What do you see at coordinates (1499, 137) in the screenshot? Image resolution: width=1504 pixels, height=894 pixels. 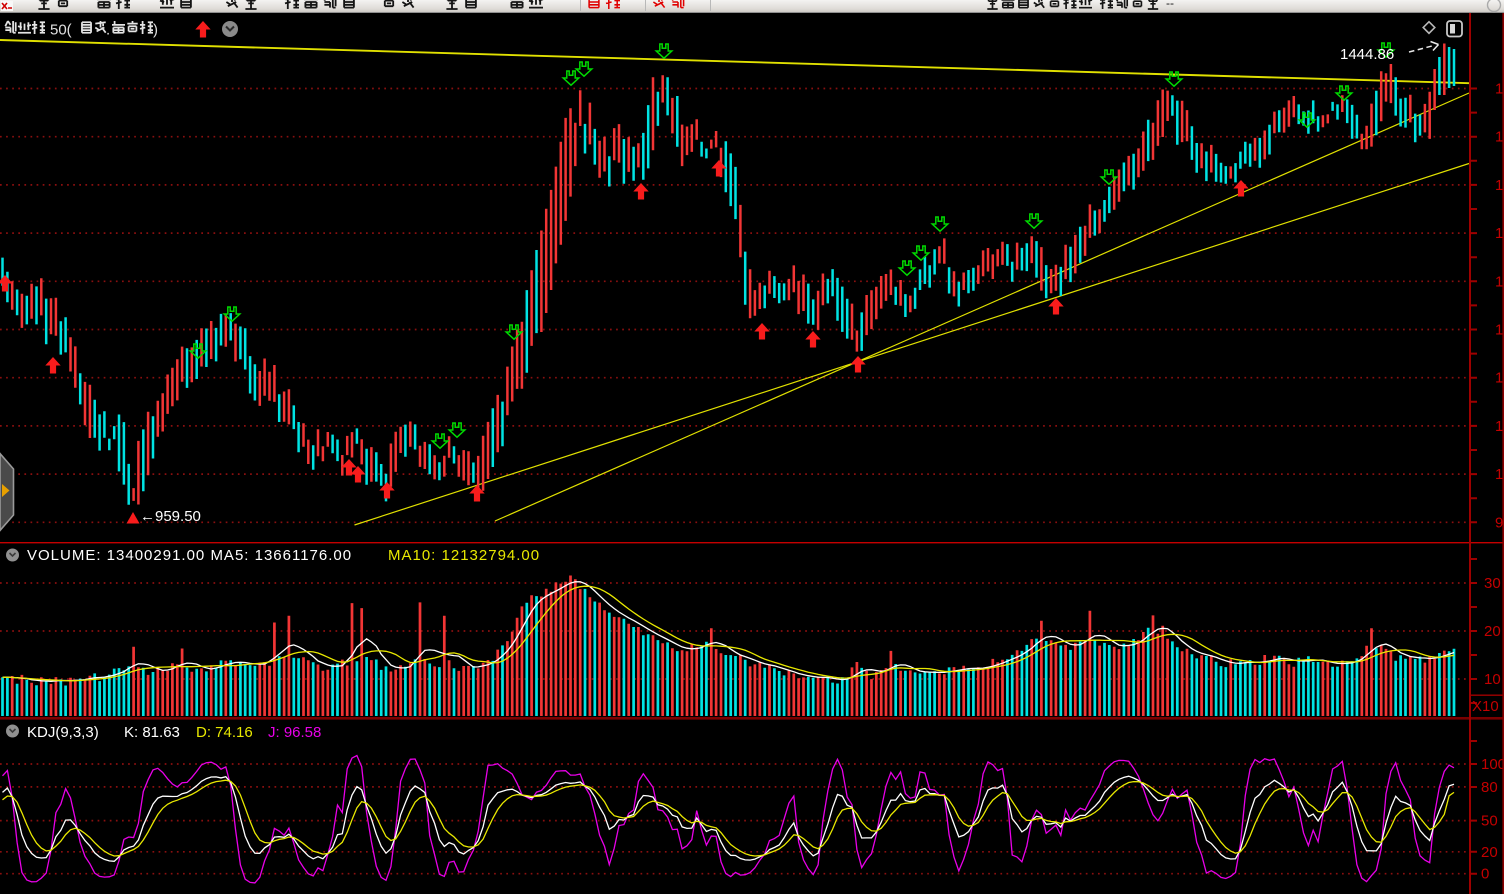 I see `svg-text: 1350` at bounding box center [1499, 137].